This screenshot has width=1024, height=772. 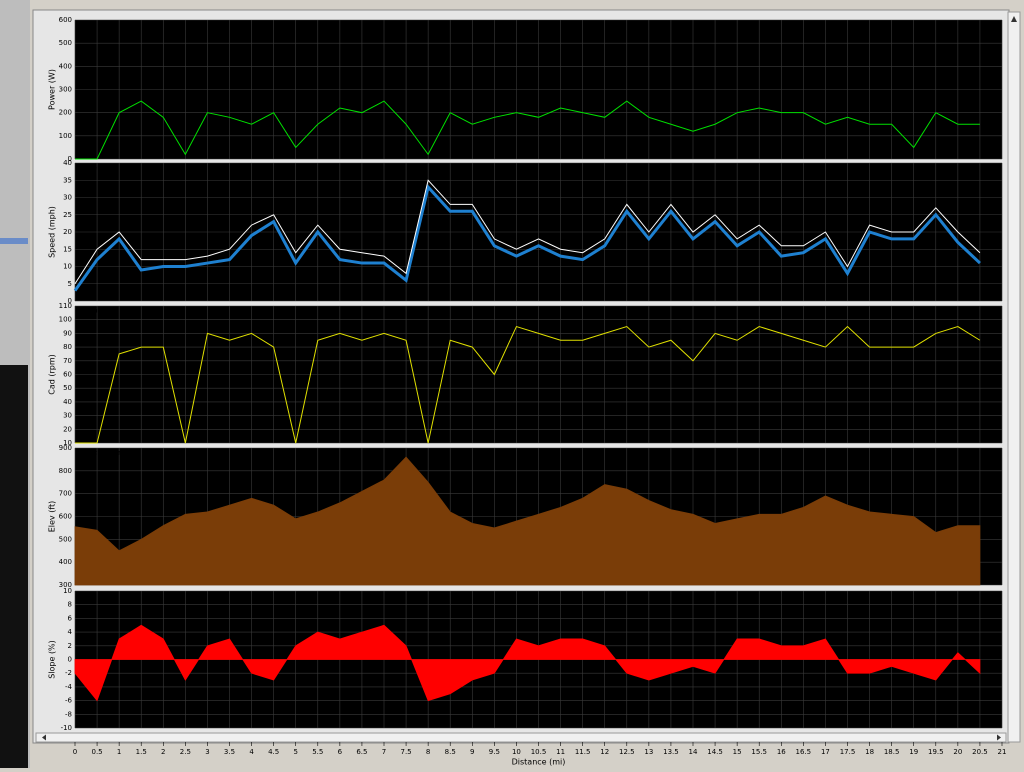 I want to click on x-tick-label: 16.5, so click(x=804, y=752).